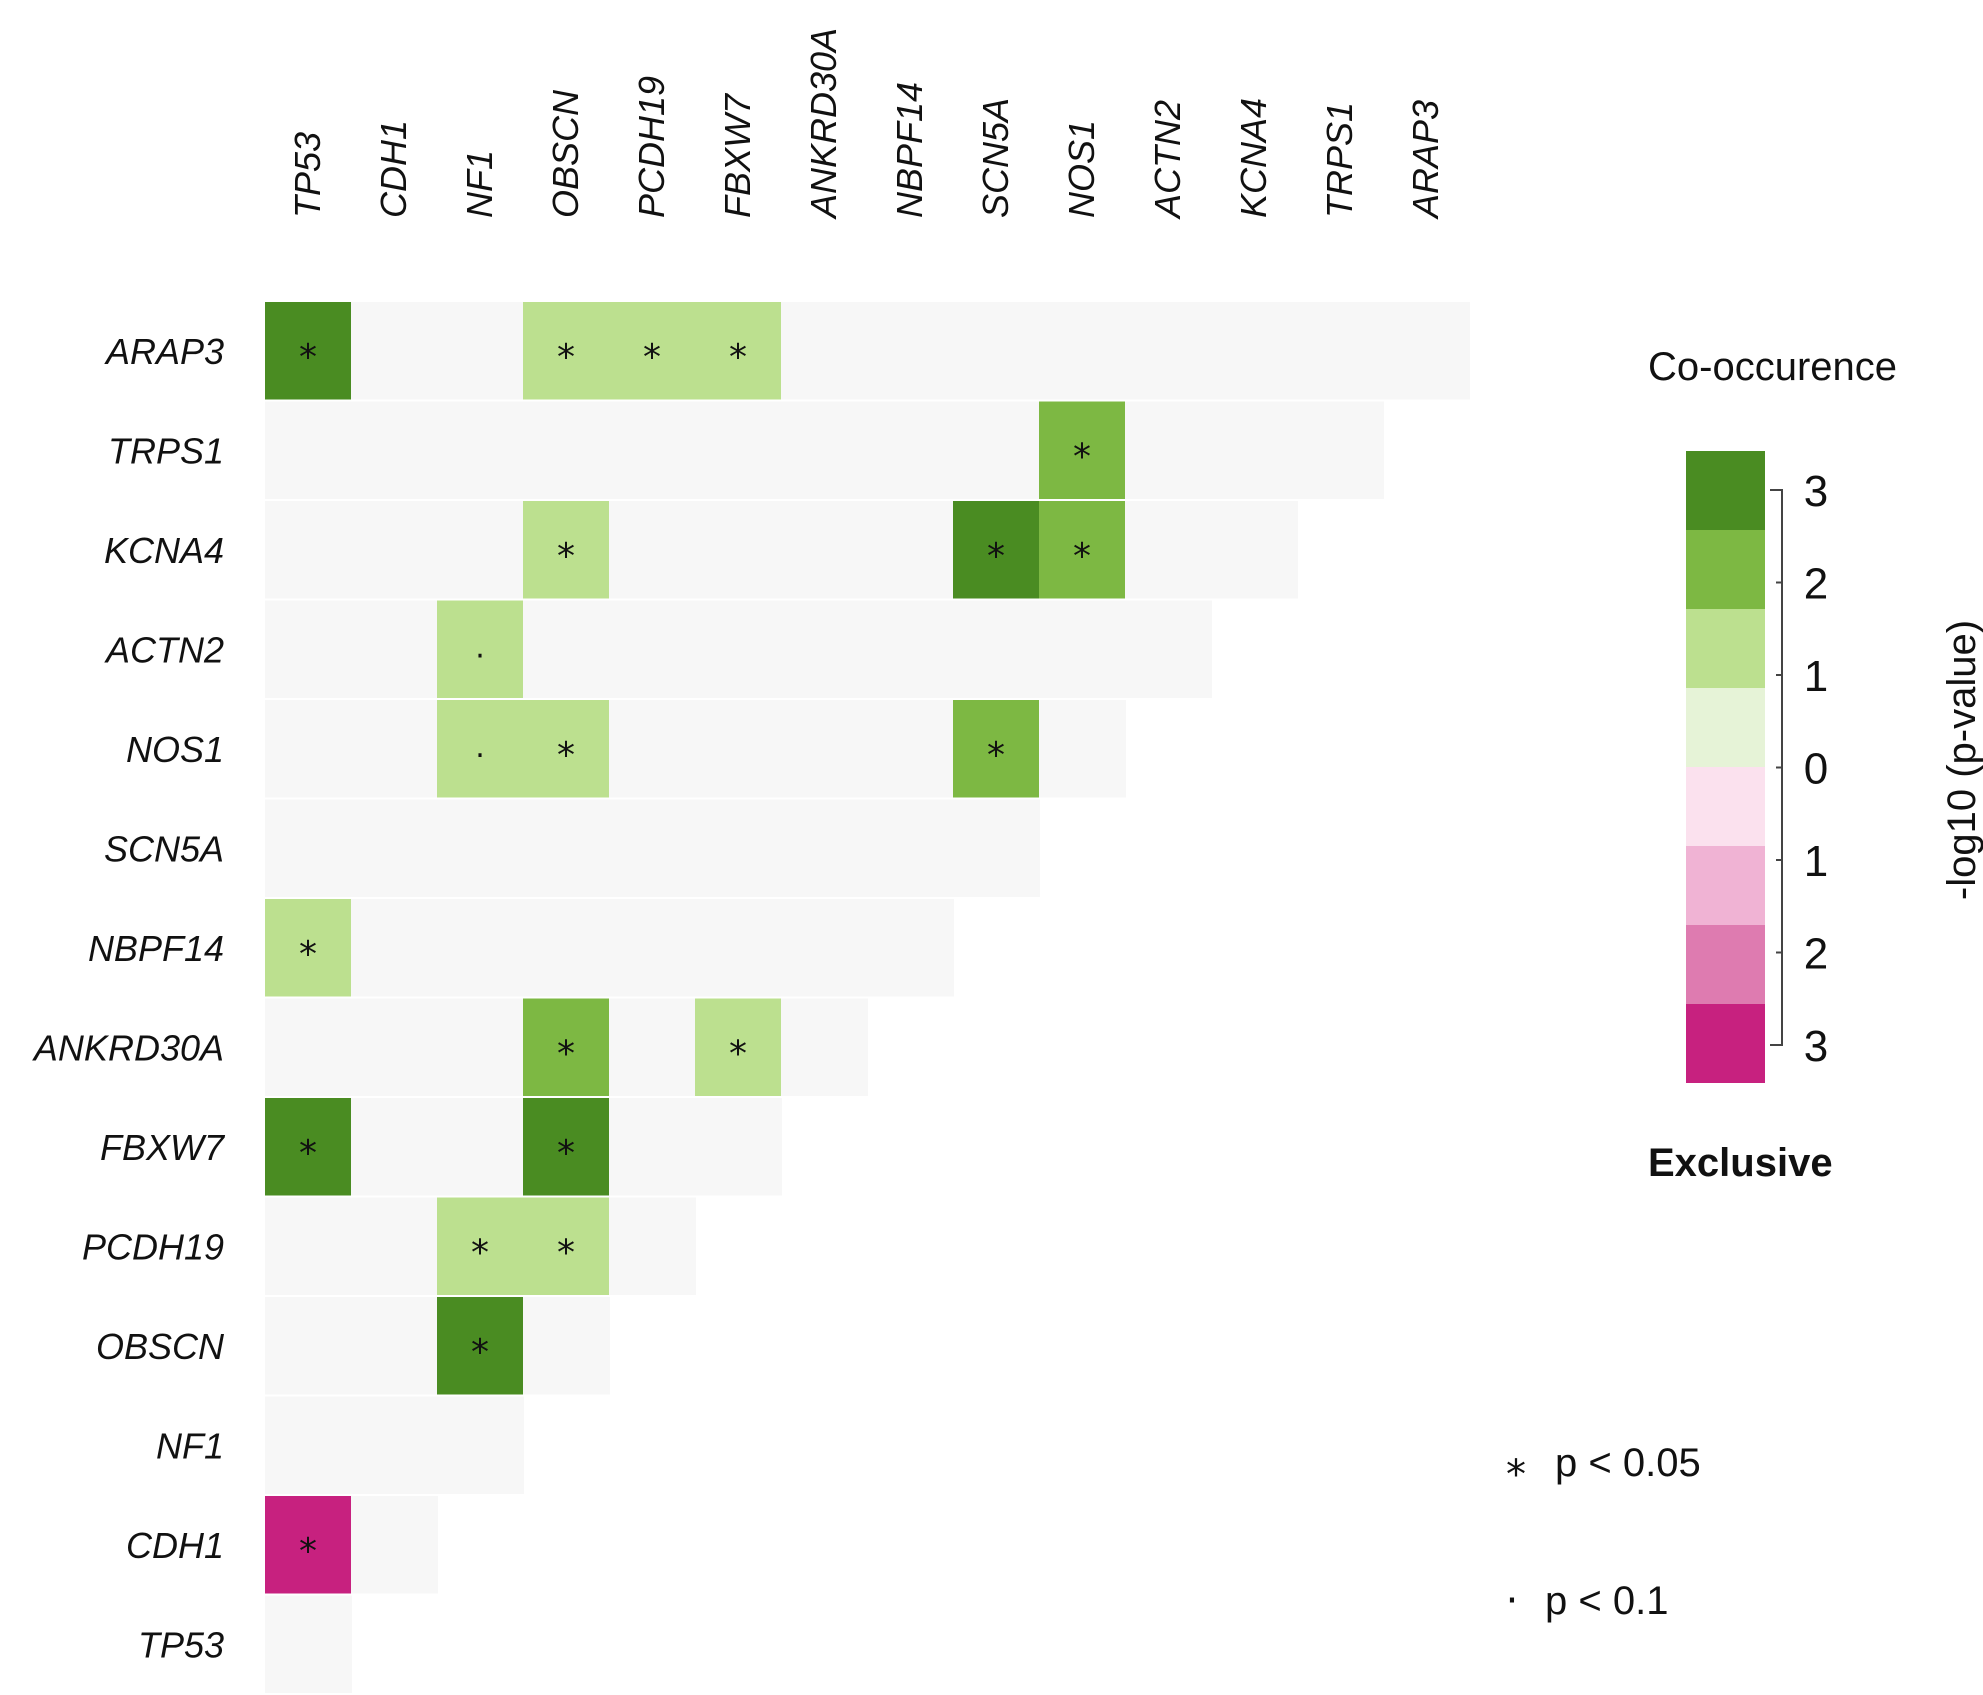 The width and height of the screenshot is (1983, 1695). What do you see at coordinates (394, 550) in the screenshot?
I see `cell-kcna4-cdh1` at bounding box center [394, 550].